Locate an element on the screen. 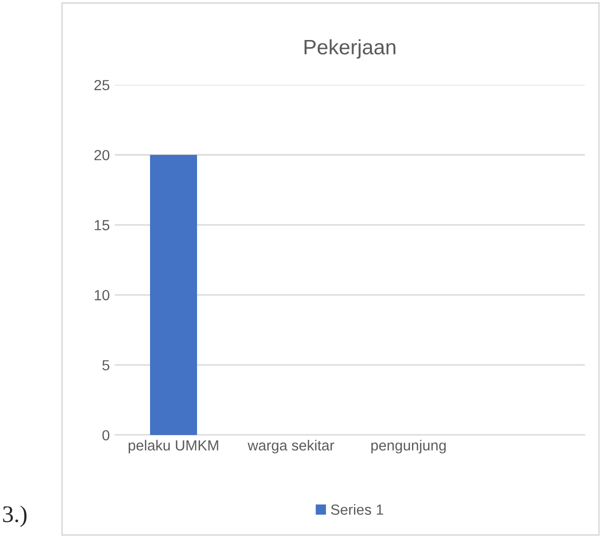 This screenshot has width=601, height=537. y-tick-label: 20 is located at coordinates (102, 155).